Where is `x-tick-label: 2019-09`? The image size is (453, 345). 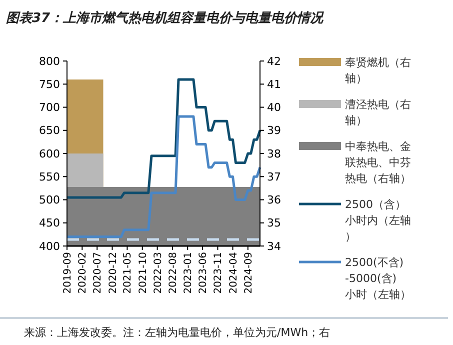
x-tick-label: 2019-09 is located at coordinates (68, 273).